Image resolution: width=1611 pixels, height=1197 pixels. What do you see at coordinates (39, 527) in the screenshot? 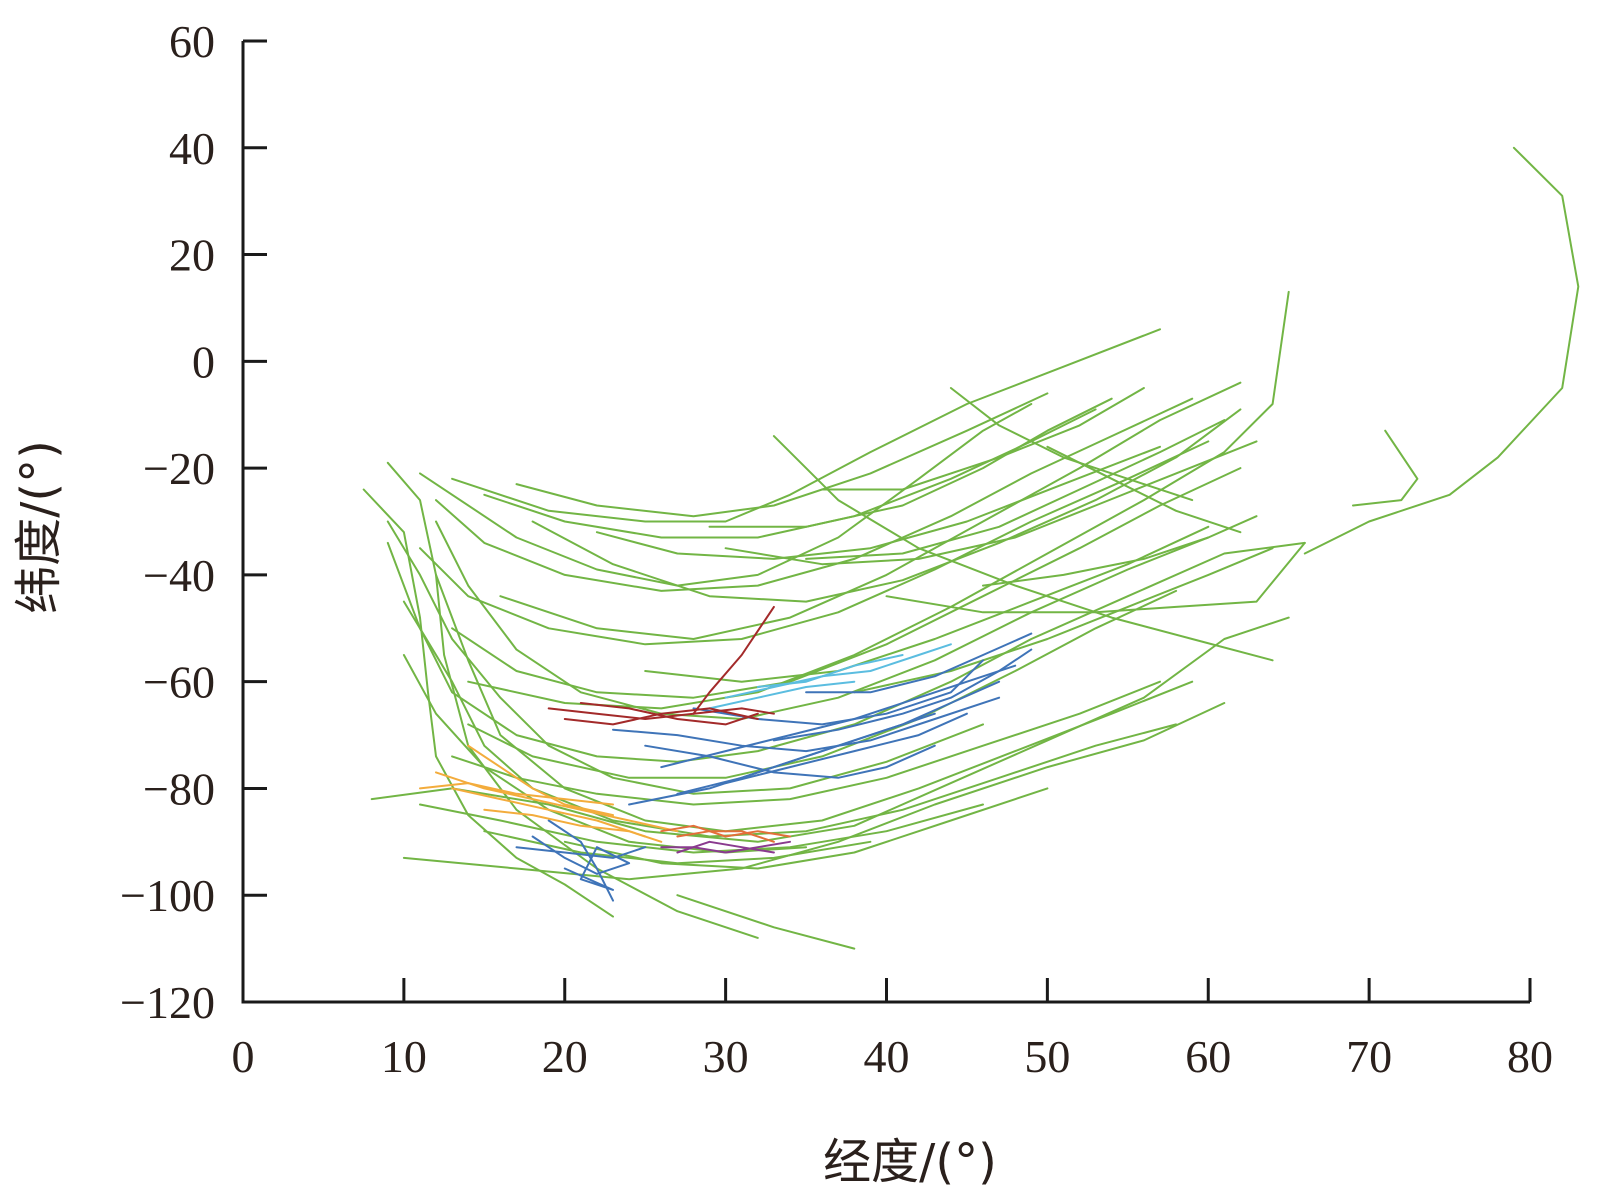
I see `y-axis-title: 纬度/(°)` at bounding box center [39, 527].